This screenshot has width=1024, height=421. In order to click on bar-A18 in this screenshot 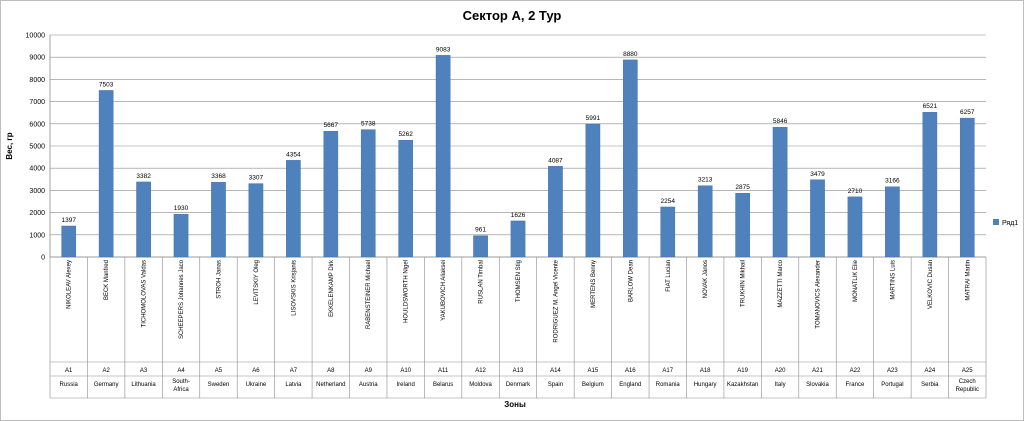, I will do `click(705, 221)`.